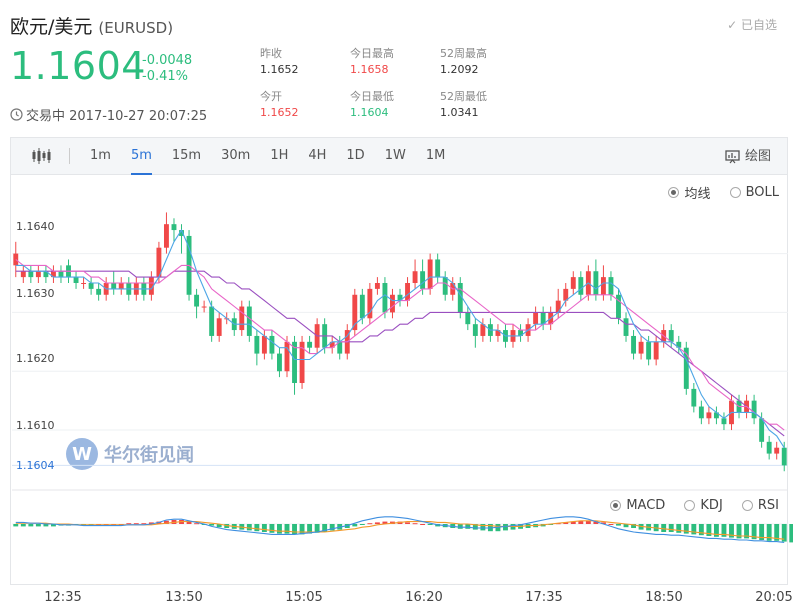 The width and height of the screenshot is (793, 616). I want to click on x-tick-label: 16:20, so click(424, 597).